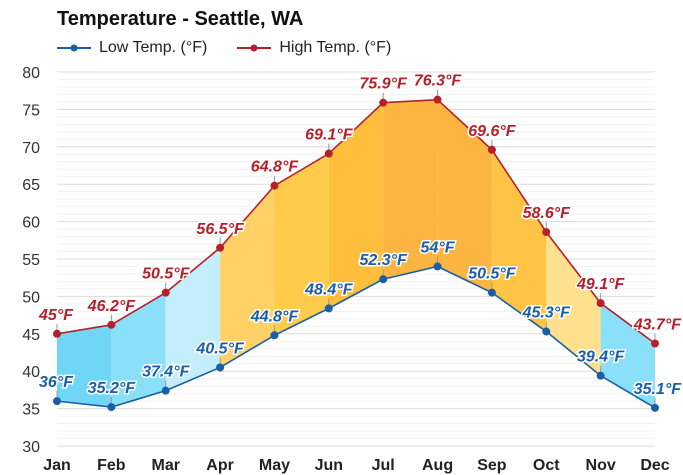 The image size is (683, 475). Describe the element at coordinates (547, 313) in the screenshot. I see `low-temp-data-label: 45.3°F` at that location.